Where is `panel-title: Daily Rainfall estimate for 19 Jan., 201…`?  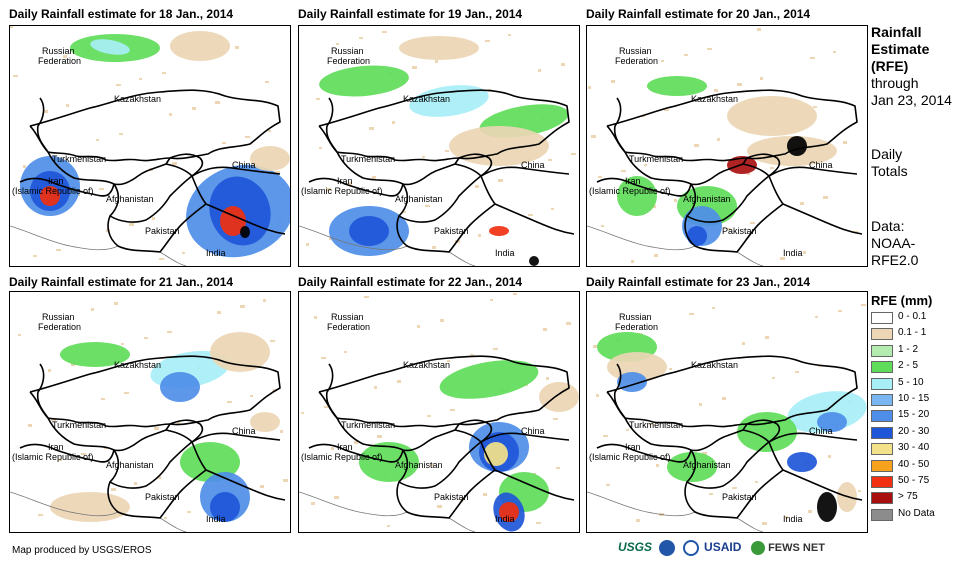
panel-title: Daily Rainfall estimate for 19 Jan., 201… is located at coordinates (410, 14).